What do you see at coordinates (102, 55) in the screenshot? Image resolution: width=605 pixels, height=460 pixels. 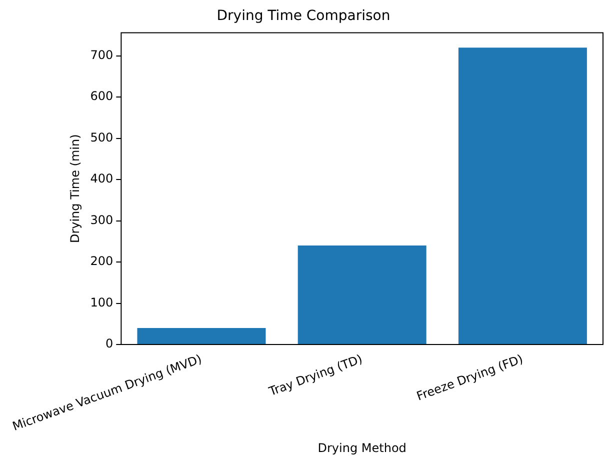 I see `y-tick-label: 700` at bounding box center [102, 55].